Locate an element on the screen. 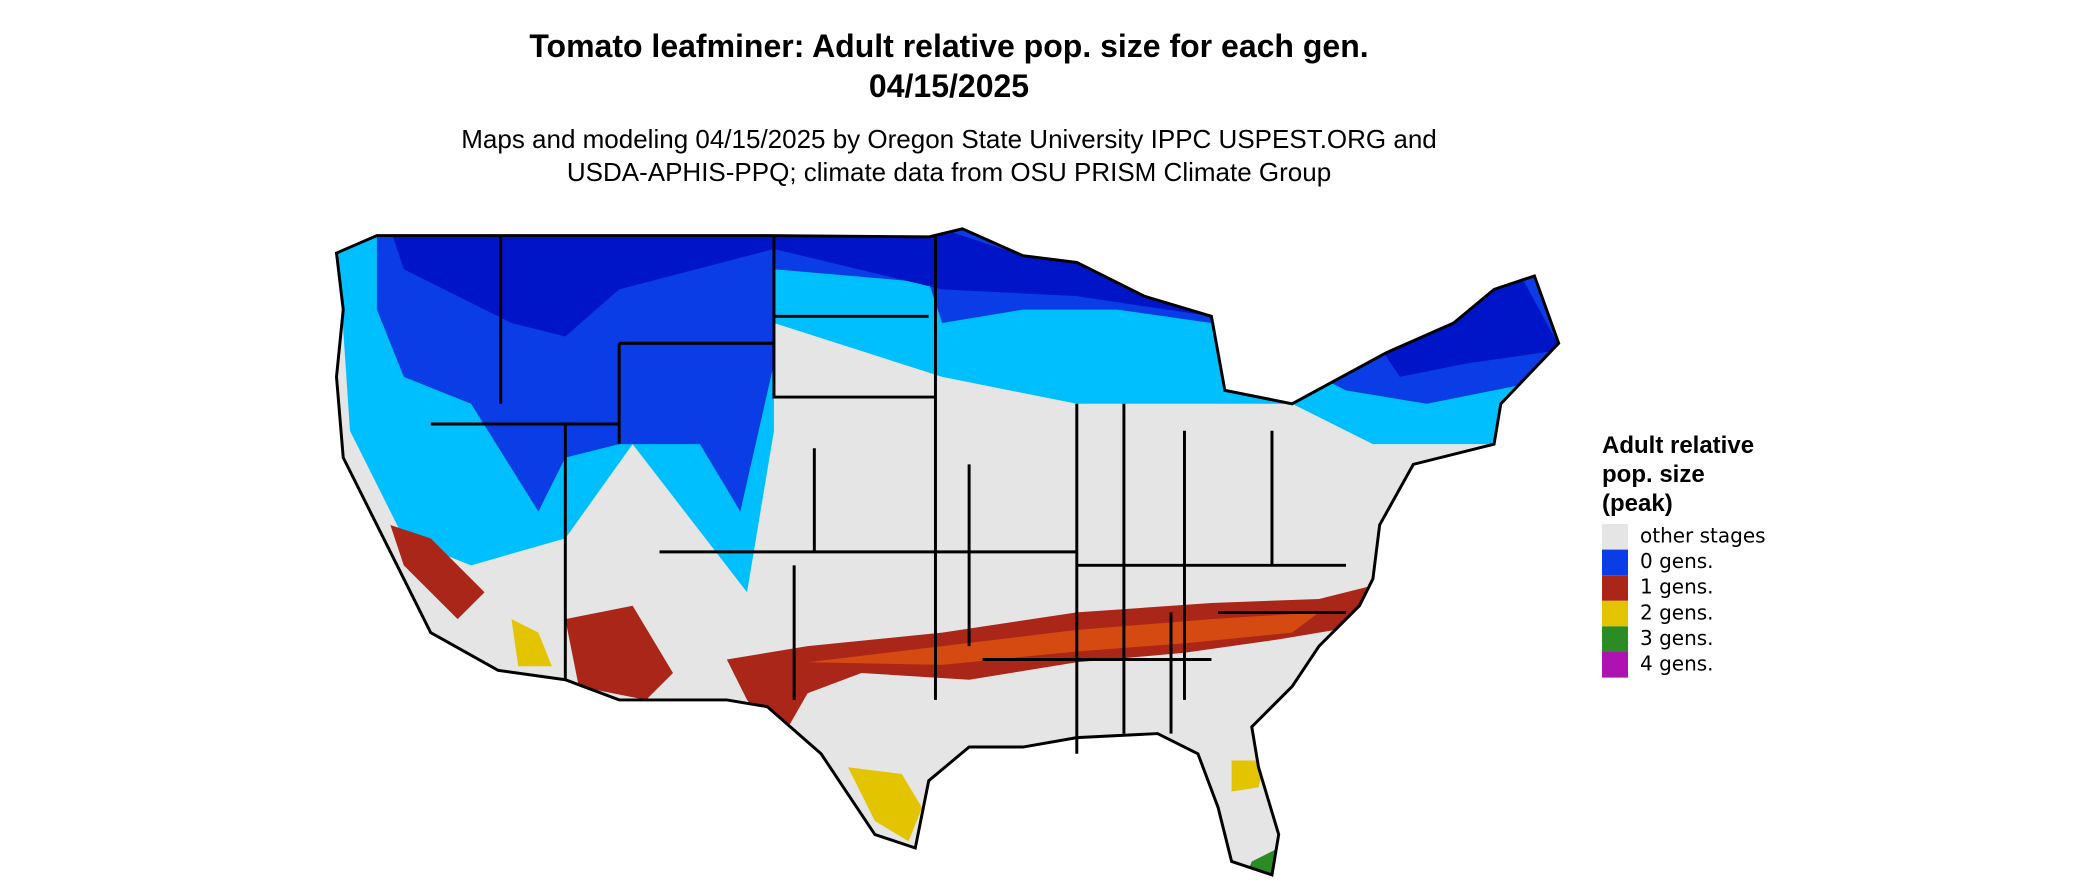 The image size is (2100, 892). legend-label: 4 gens. is located at coordinates (1677, 664).